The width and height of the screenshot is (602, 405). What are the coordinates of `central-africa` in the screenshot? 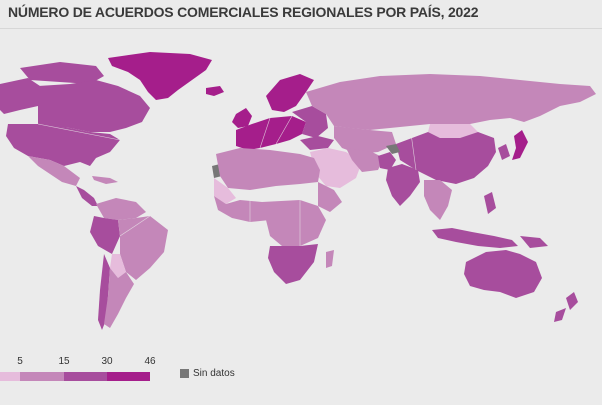 It's located at (294, 223).